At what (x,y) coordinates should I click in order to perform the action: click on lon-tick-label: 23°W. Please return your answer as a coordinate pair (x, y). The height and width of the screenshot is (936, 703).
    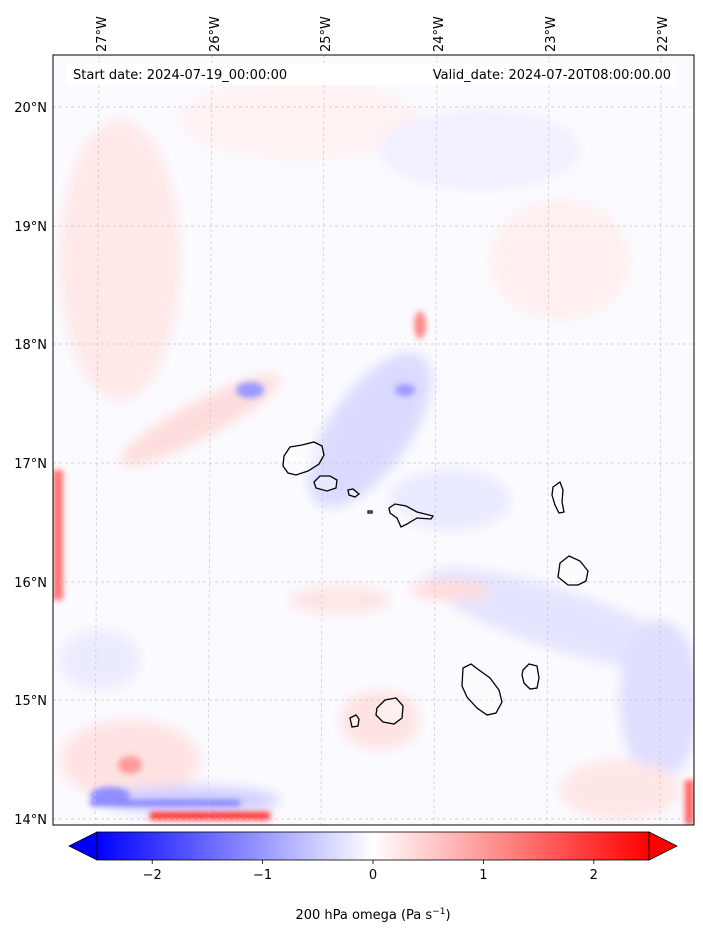
    Looking at the image, I should click on (551, 34).